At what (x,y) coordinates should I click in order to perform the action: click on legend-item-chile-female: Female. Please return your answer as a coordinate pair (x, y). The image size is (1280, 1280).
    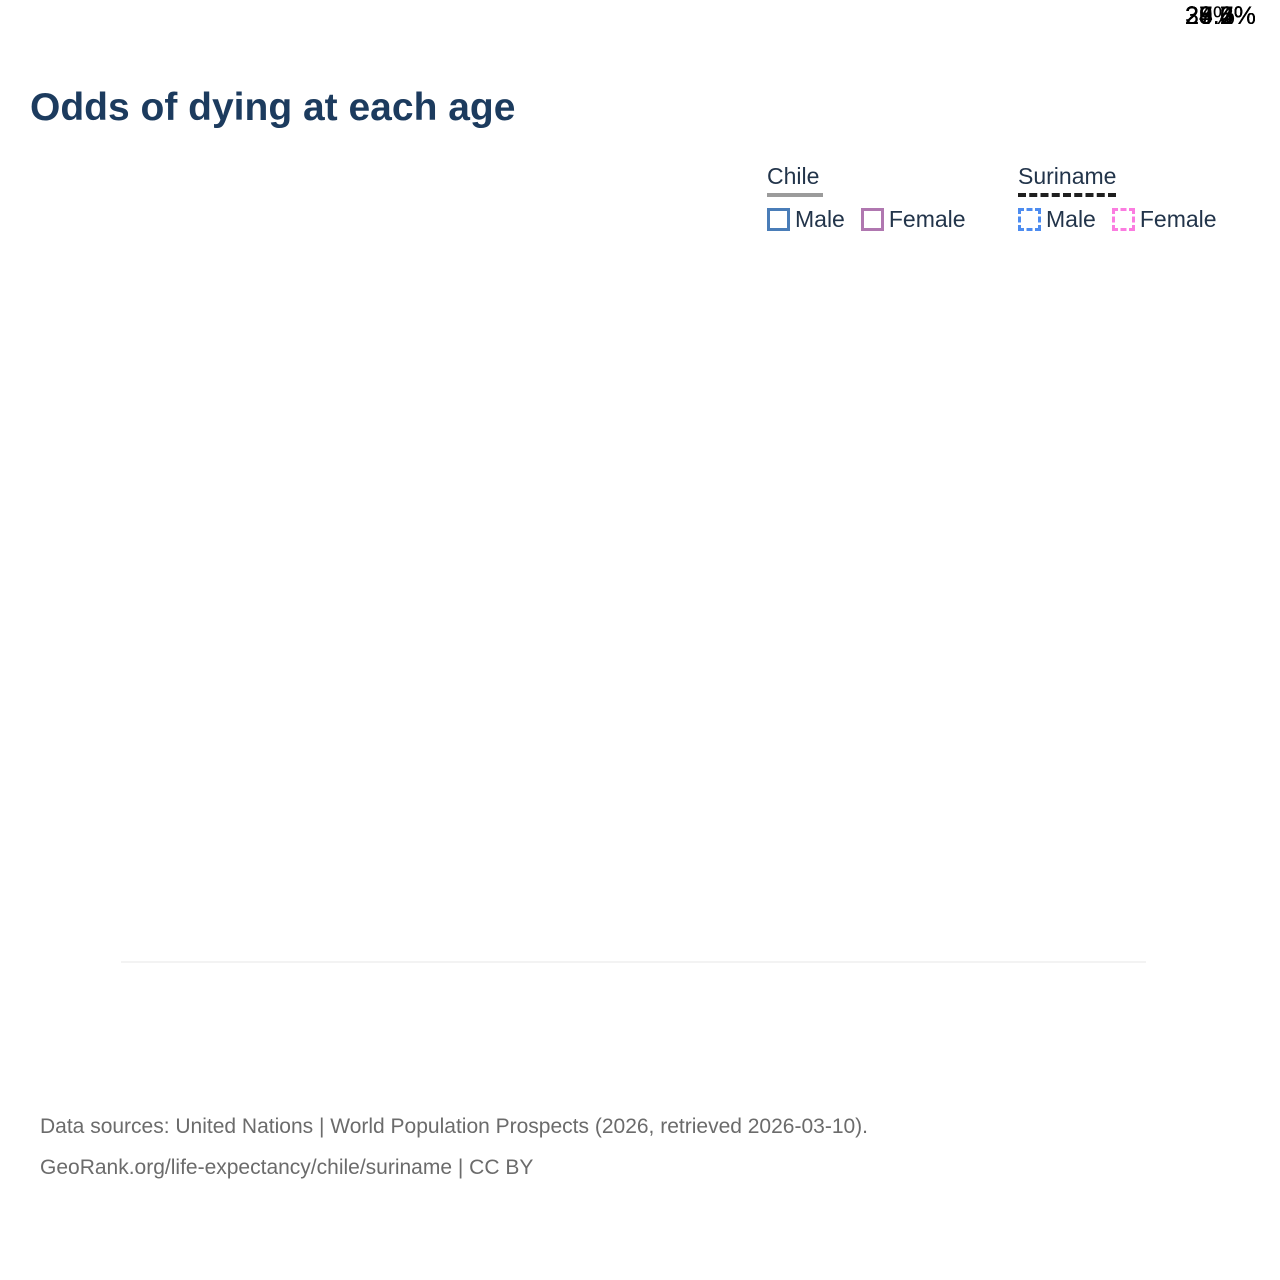
    Looking at the image, I should click on (913, 219).